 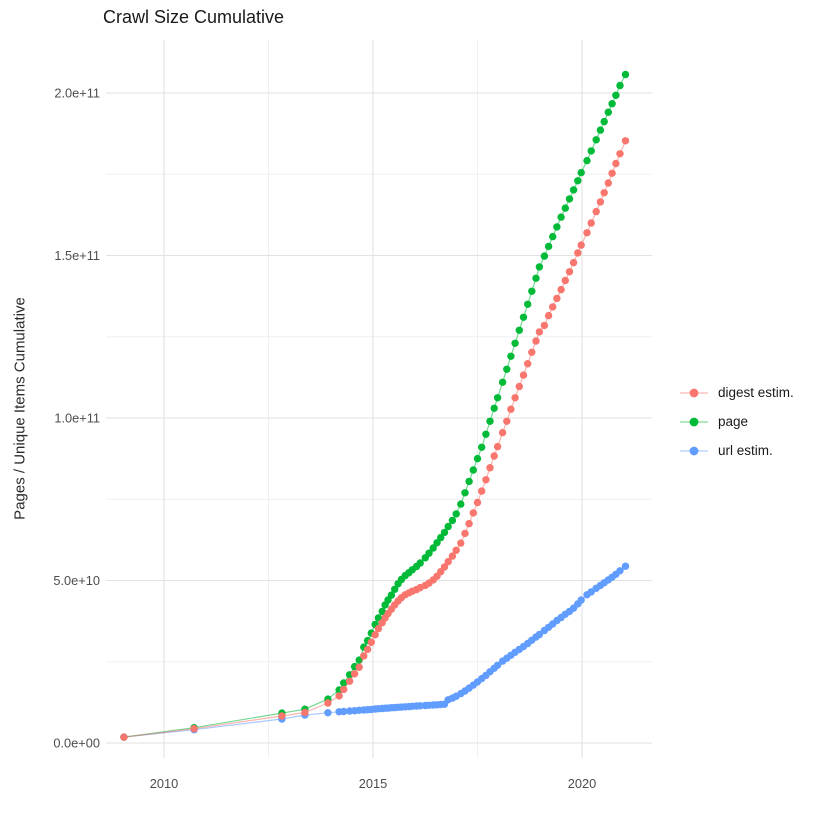 I want to click on y-tick-label: 1.5e+11, so click(x=77, y=255).